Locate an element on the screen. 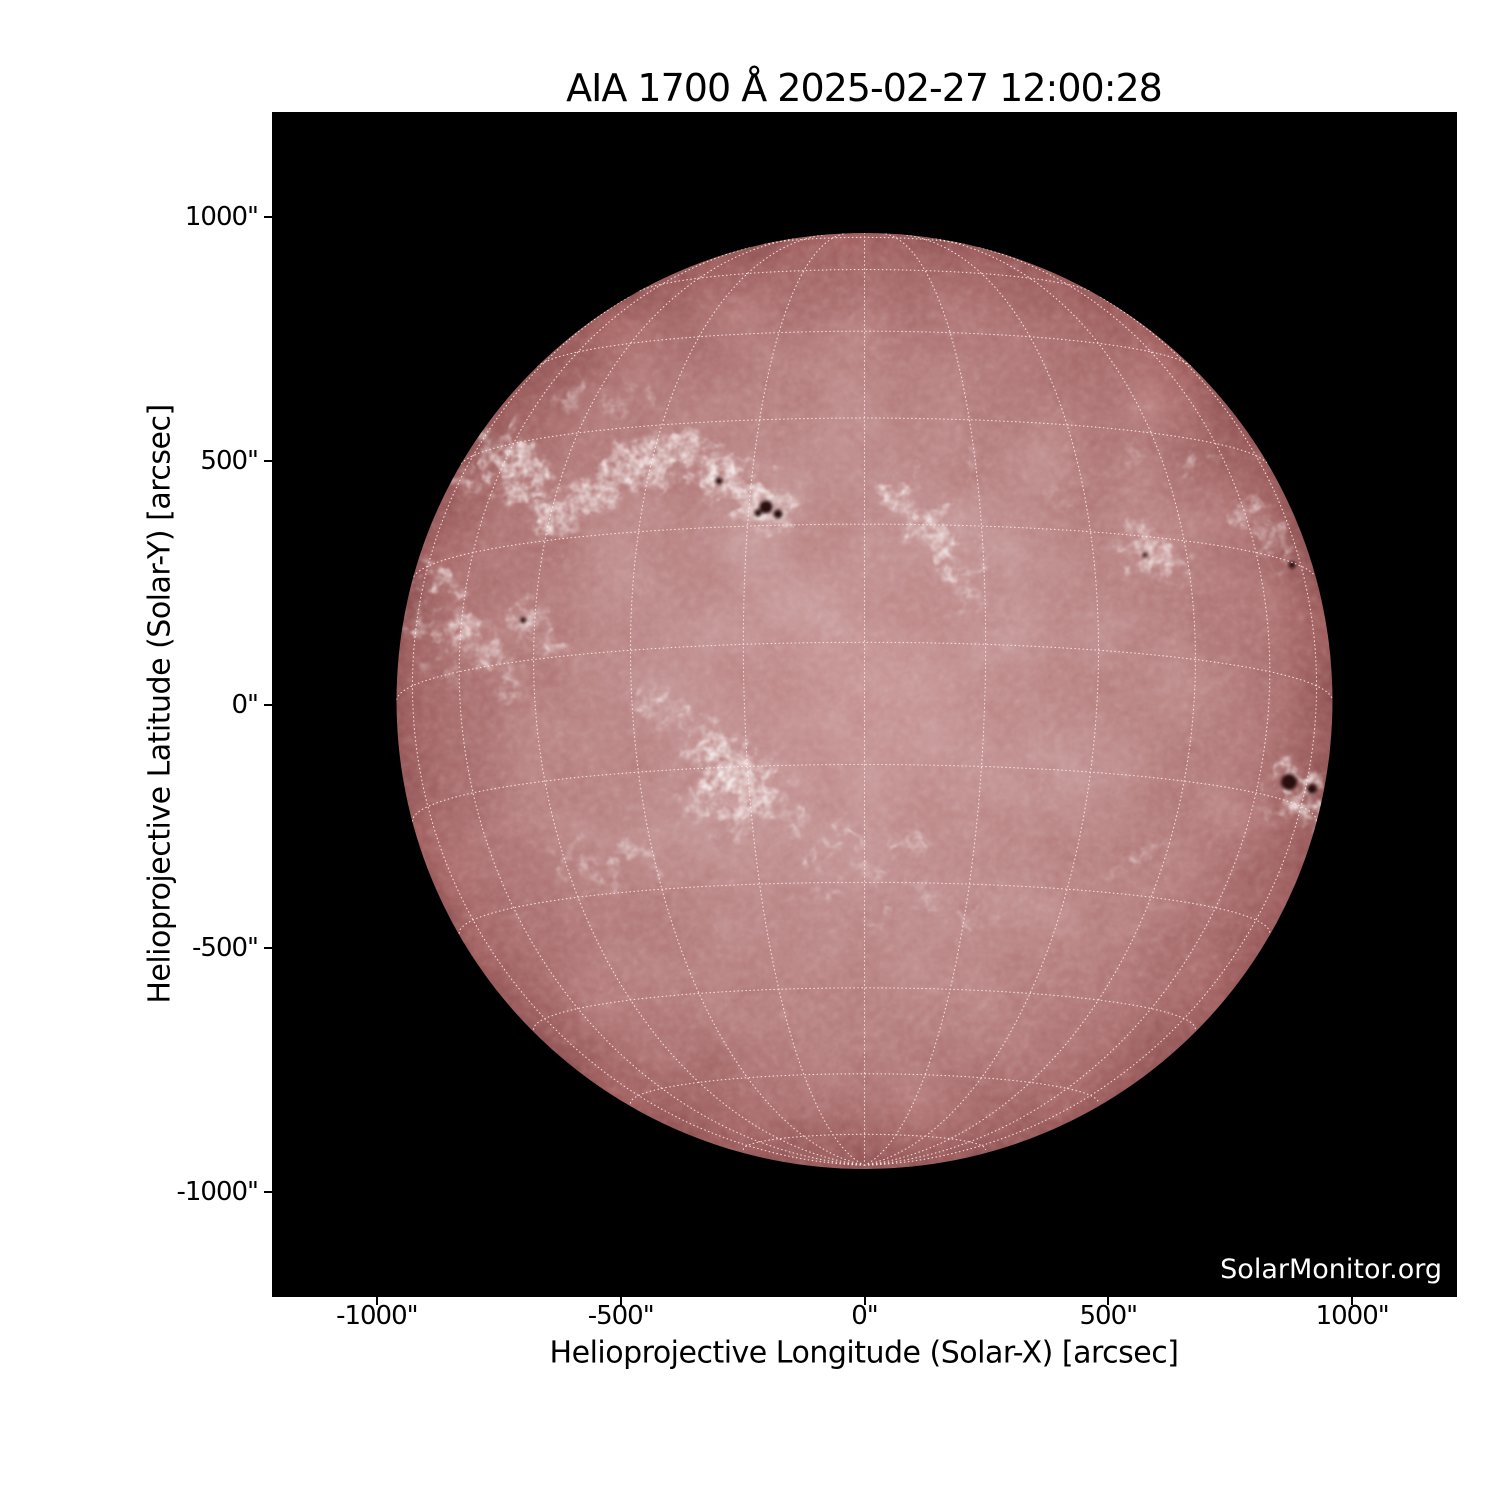 This screenshot has height=1500, width=1500. y-tick-label: -1000" is located at coordinates (217, 1192).